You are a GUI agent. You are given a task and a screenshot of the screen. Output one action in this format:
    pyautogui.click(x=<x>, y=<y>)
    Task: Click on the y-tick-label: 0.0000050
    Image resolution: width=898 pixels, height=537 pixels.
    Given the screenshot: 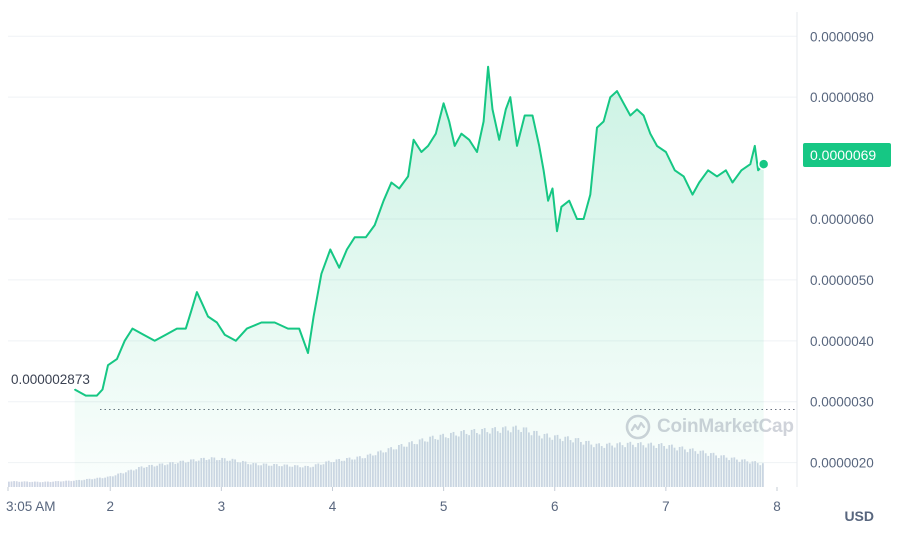 What is the action you would take?
    pyautogui.click(x=842, y=280)
    